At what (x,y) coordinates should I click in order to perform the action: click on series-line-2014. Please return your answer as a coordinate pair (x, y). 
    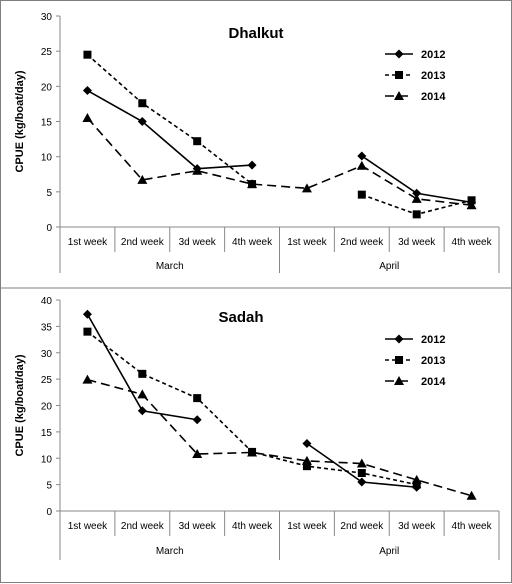
    Looking at the image, I should click on (279, 161).